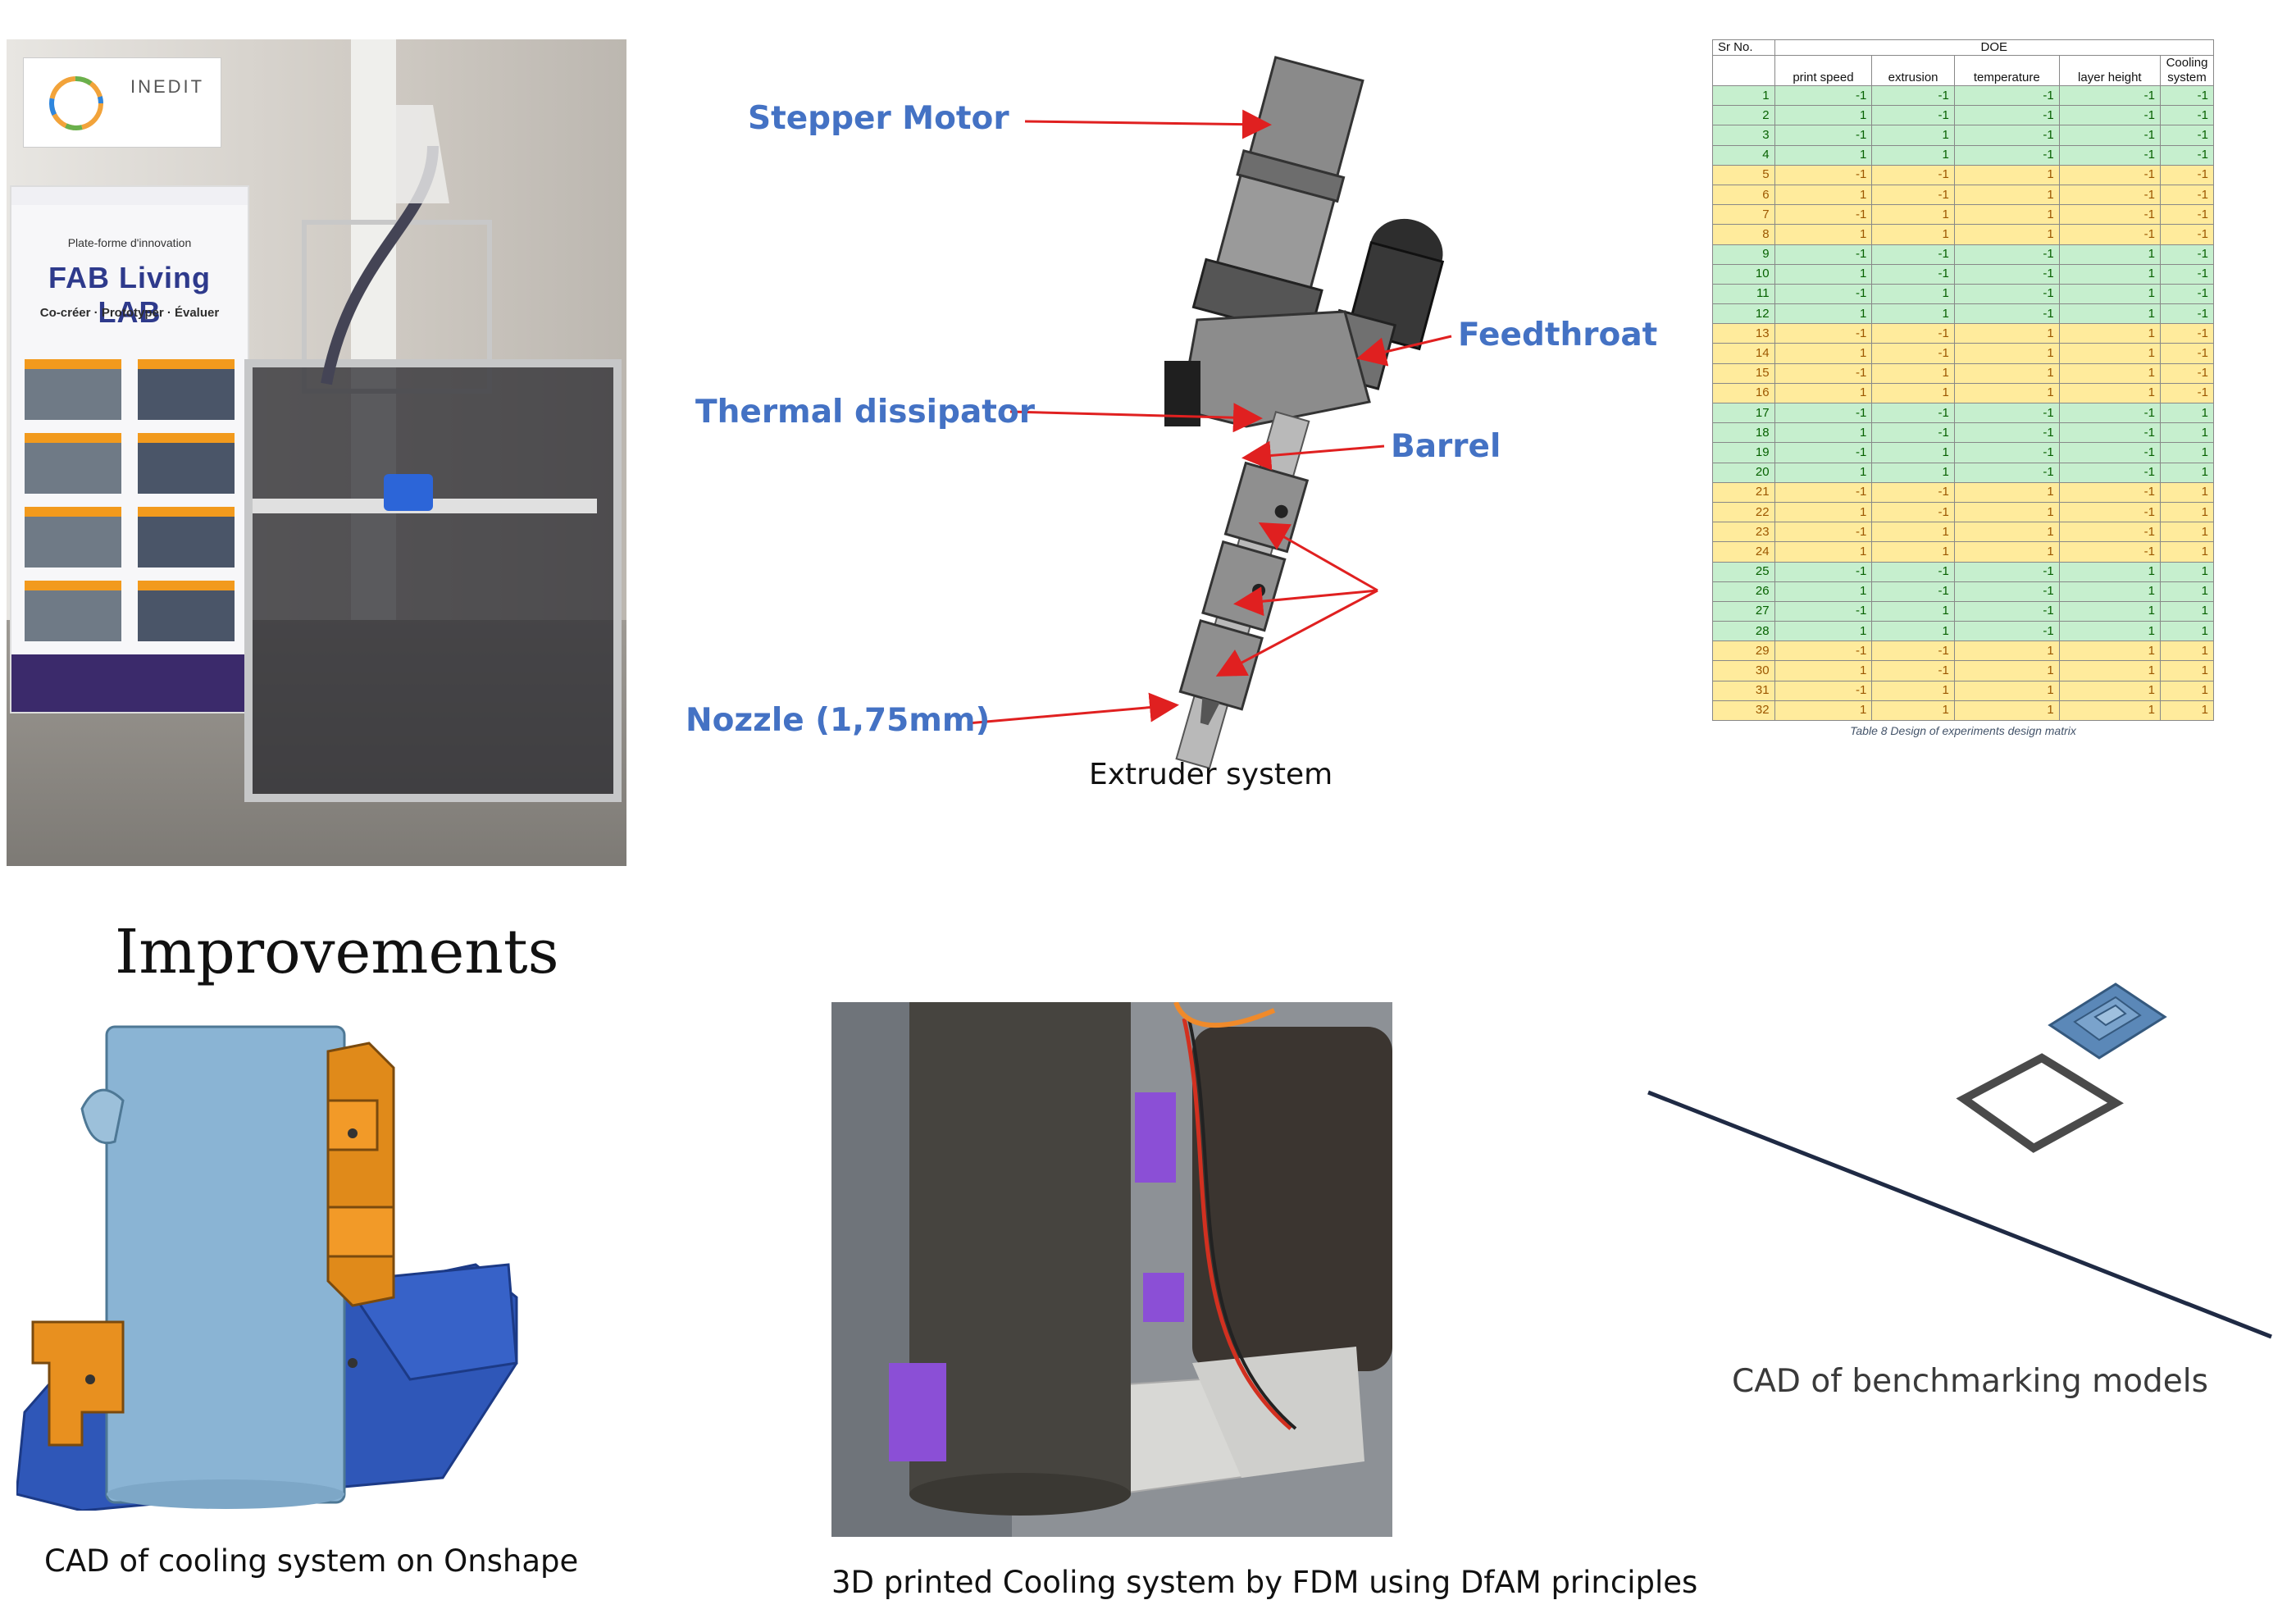 The image size is (2296, 1600). I want to click on banner-brand: FAB Living LAB, so click(129, 295).